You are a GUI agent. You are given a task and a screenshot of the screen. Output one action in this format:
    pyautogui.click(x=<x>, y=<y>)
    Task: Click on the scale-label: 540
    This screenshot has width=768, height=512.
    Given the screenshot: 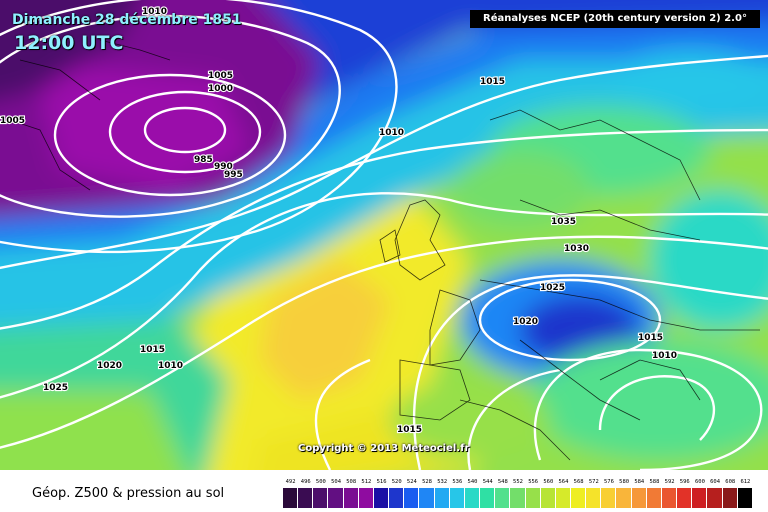 What is the action you would take?
    pyautogui.click(x=472, y=482)
    